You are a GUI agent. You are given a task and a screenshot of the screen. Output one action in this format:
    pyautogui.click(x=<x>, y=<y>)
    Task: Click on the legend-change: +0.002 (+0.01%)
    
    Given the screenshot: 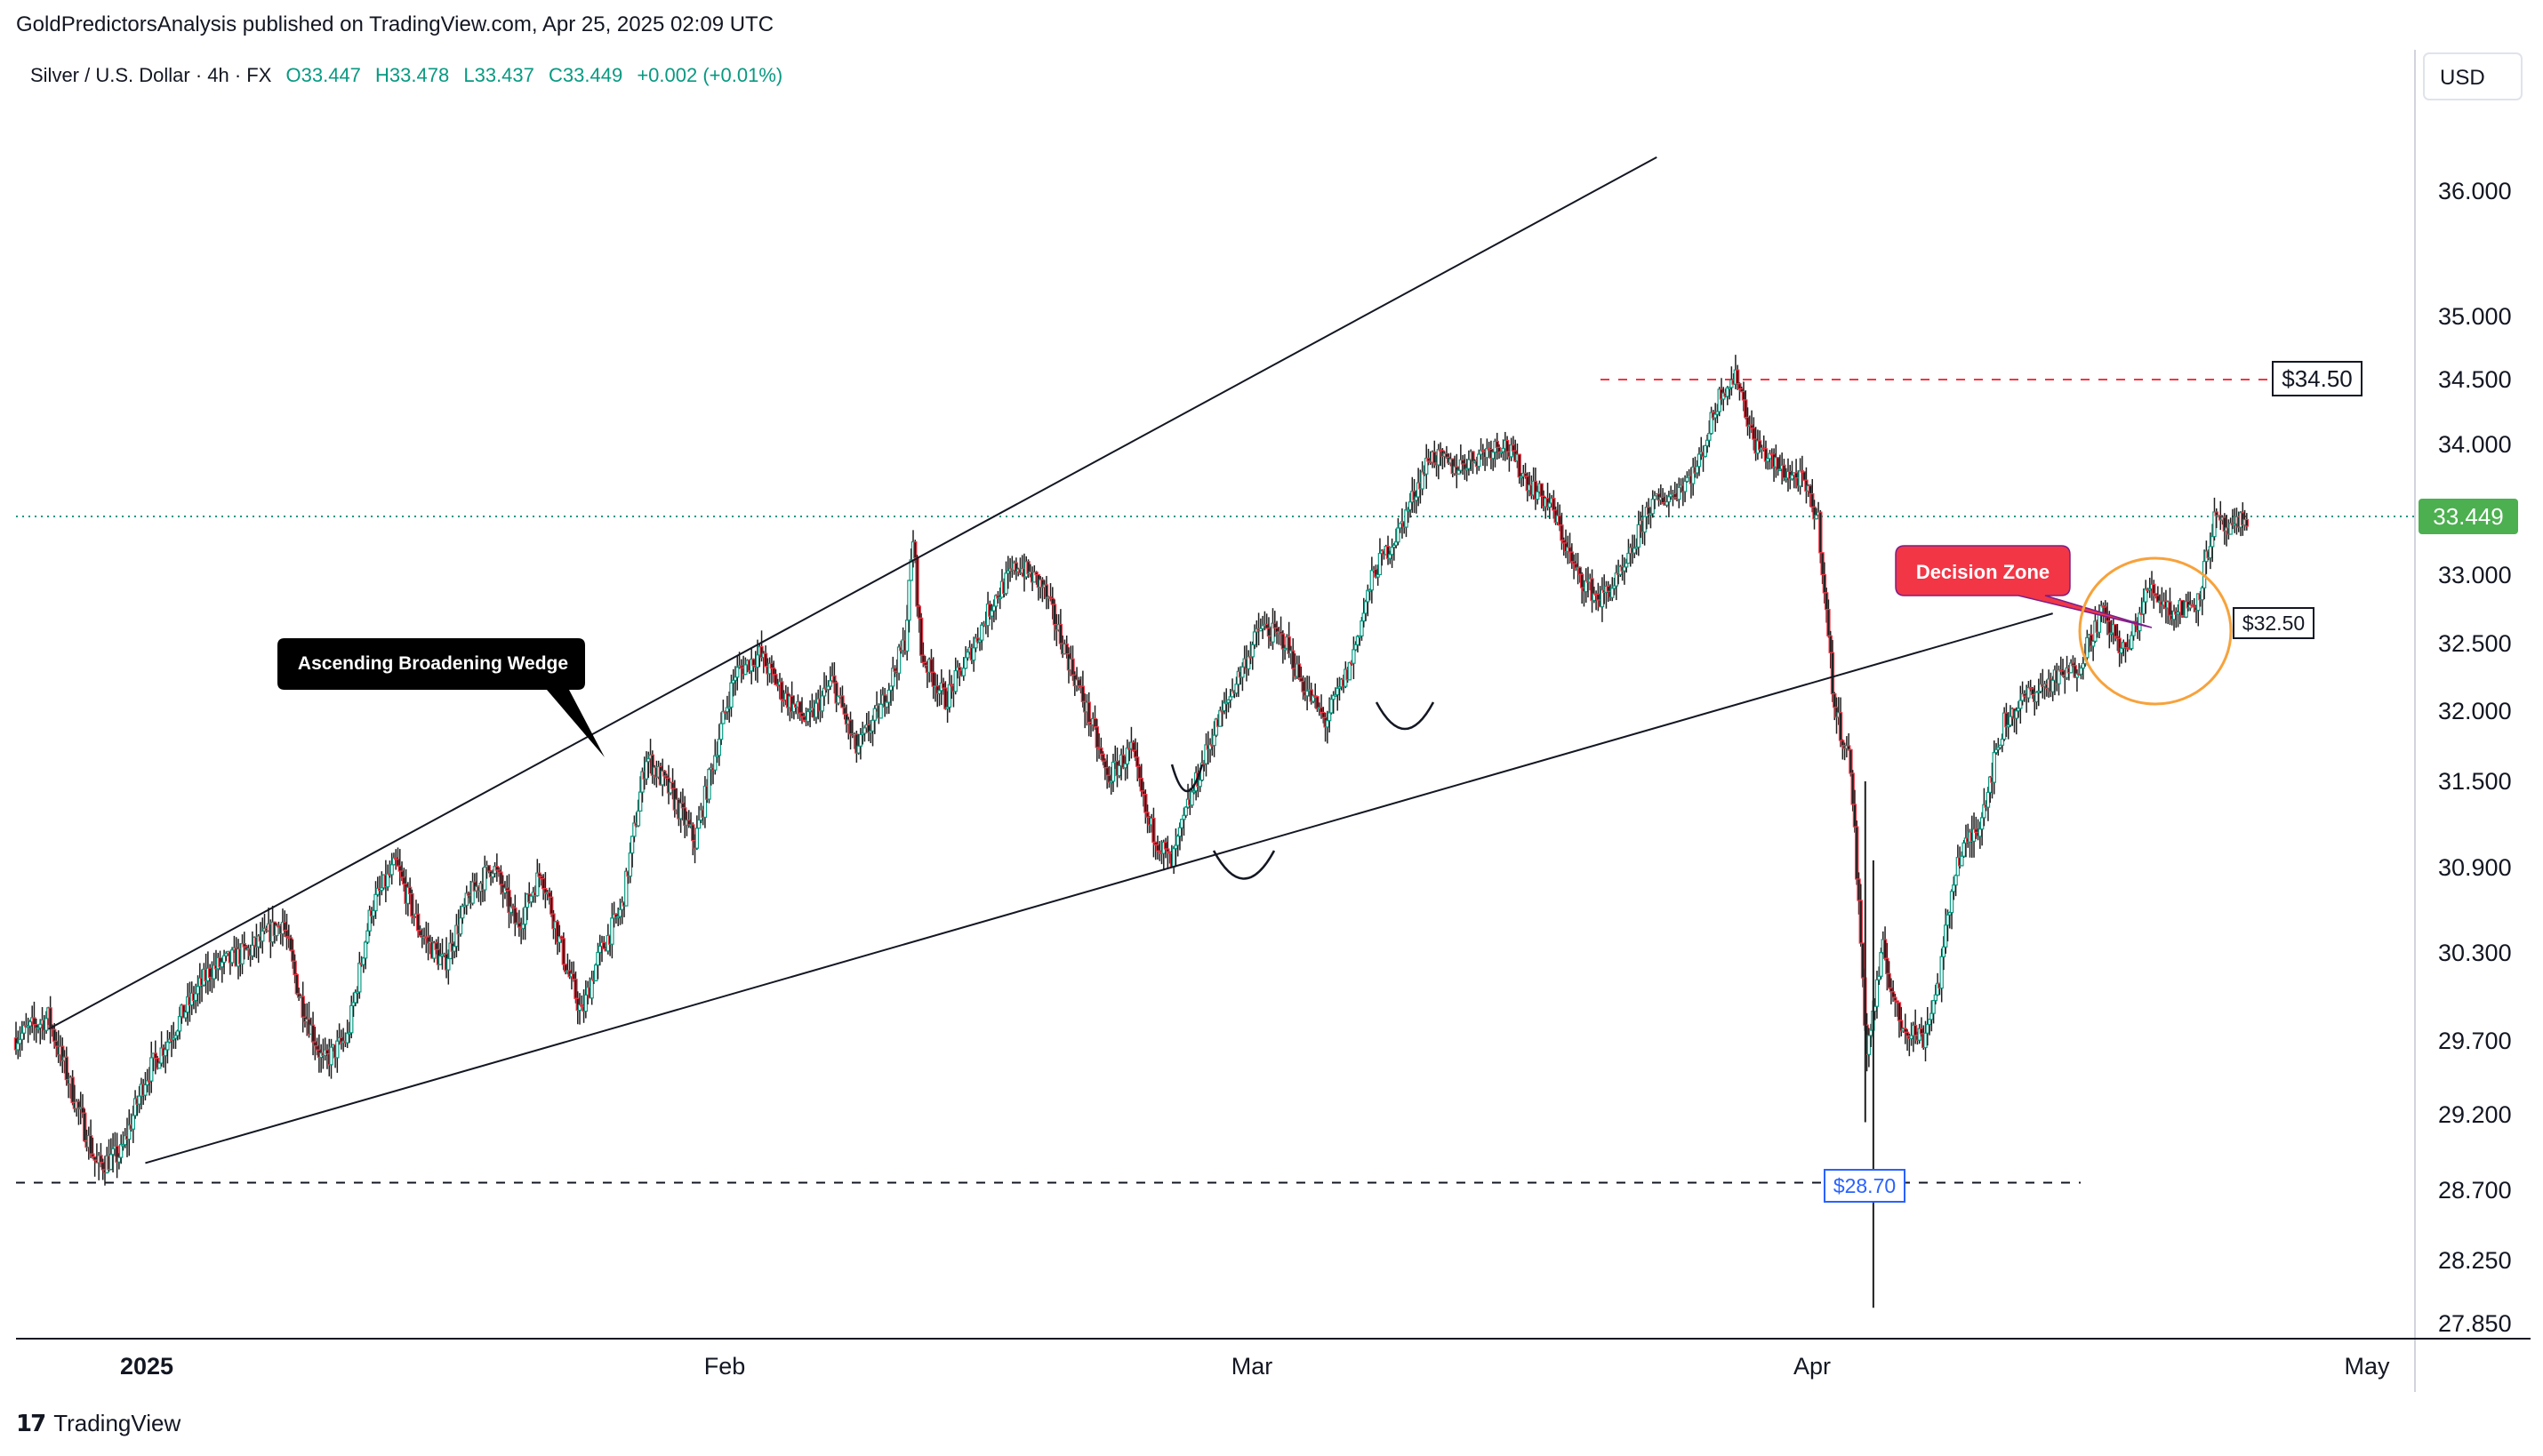 What is the action you would take?
    pyautogui.click(x=709, y=75)
    